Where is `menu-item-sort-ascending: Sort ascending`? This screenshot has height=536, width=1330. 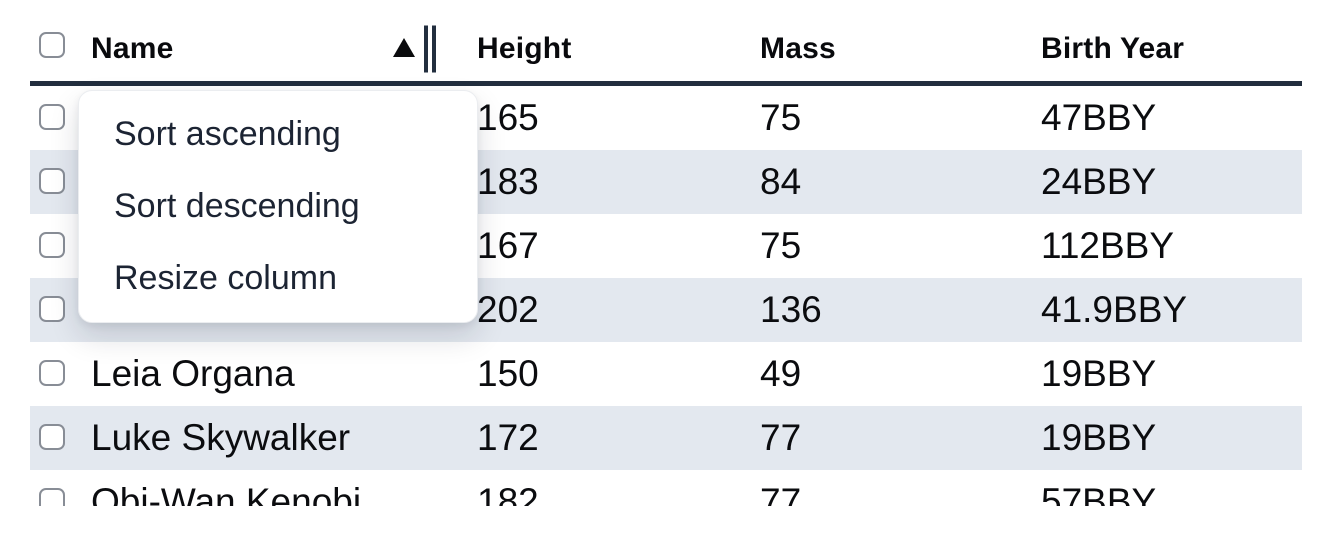
menu-item-sort-ascending: Sort ascending is located at coordinates (227, 134).